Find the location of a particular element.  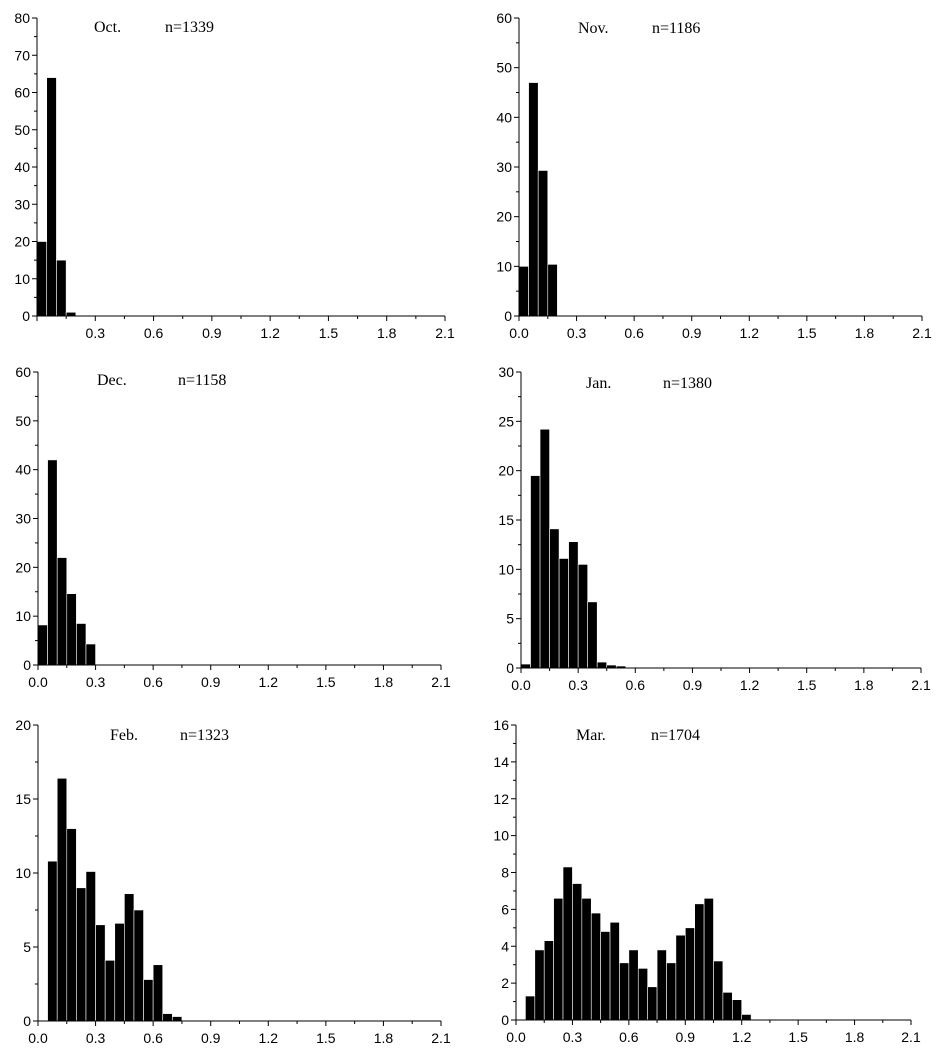

y-tick-label: 12 is located at coordinates (501, 799).